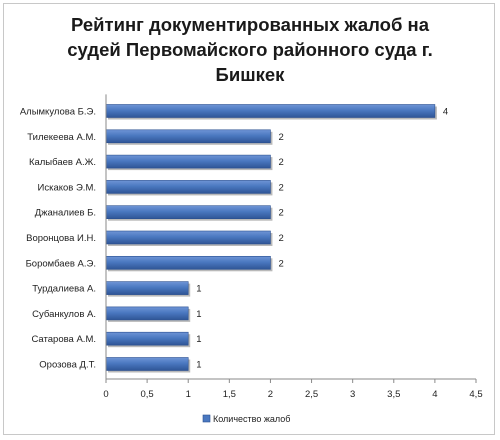 The height and width of the screenshot is (440, 500). Describe the element at coordinates (67, 187) in the screenshot. I see `category-label: Искаков Э.М.` at that location.